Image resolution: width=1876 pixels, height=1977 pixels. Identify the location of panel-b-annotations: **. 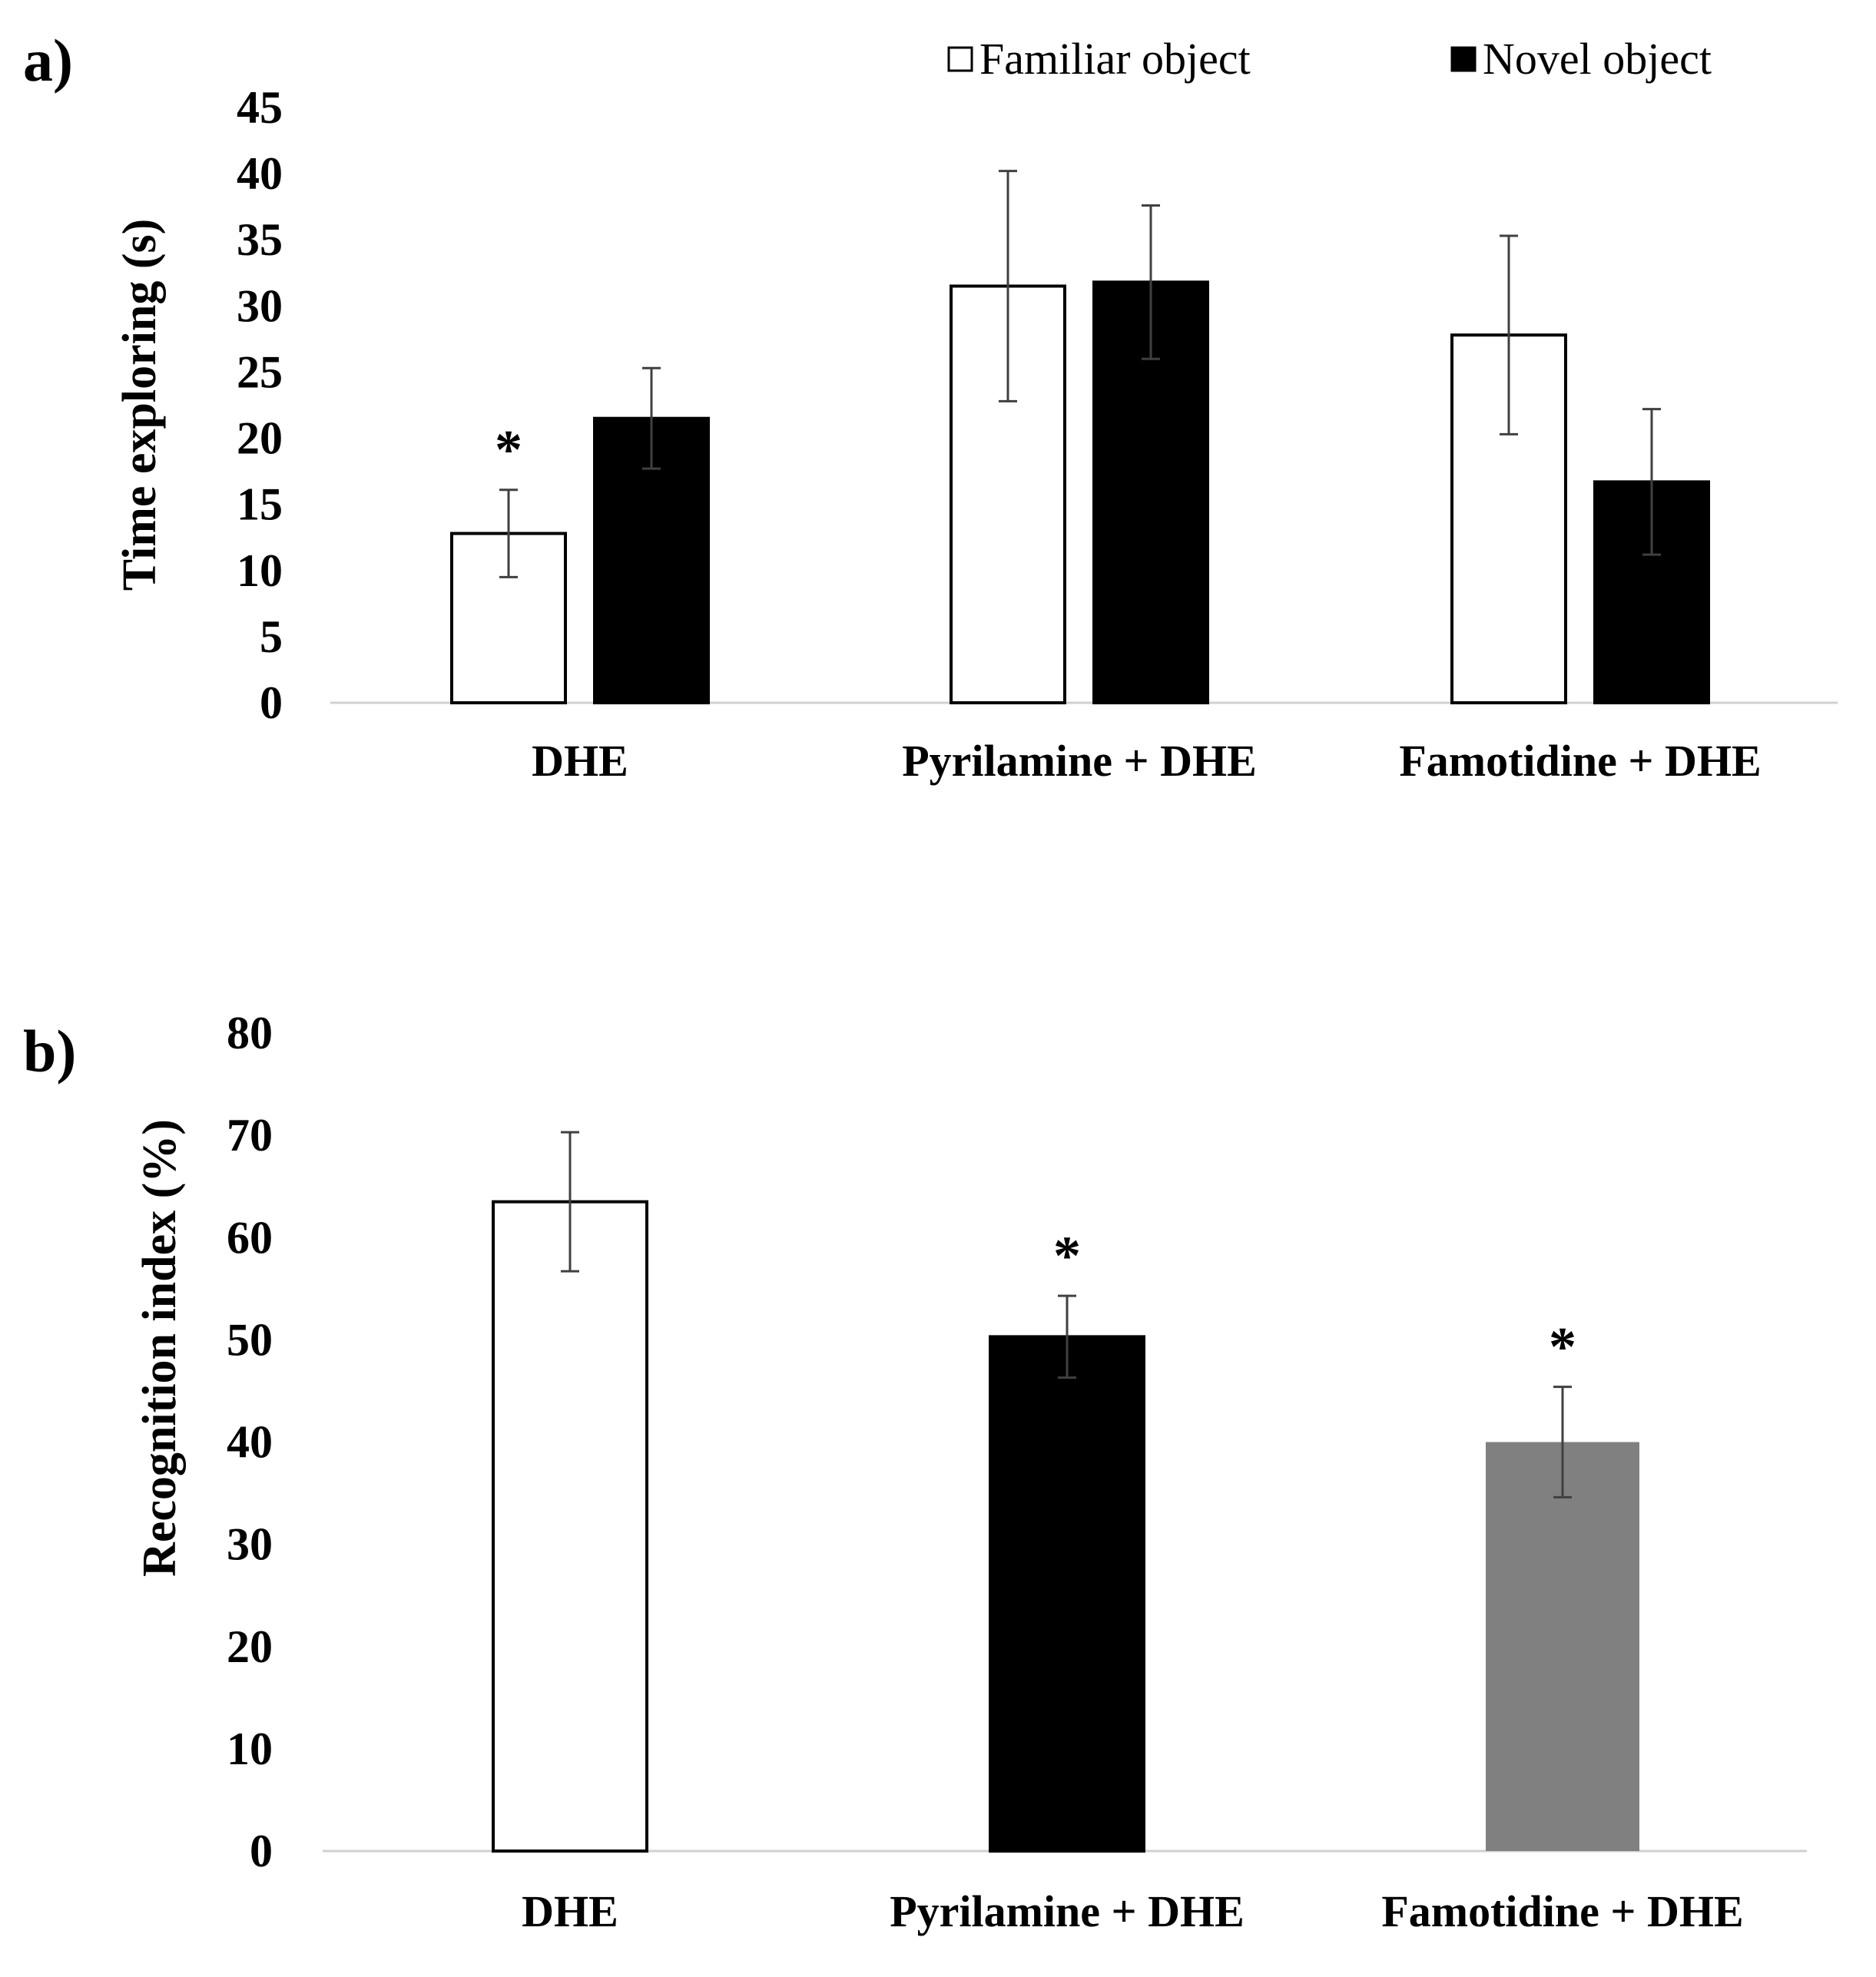
(1314, 1301).